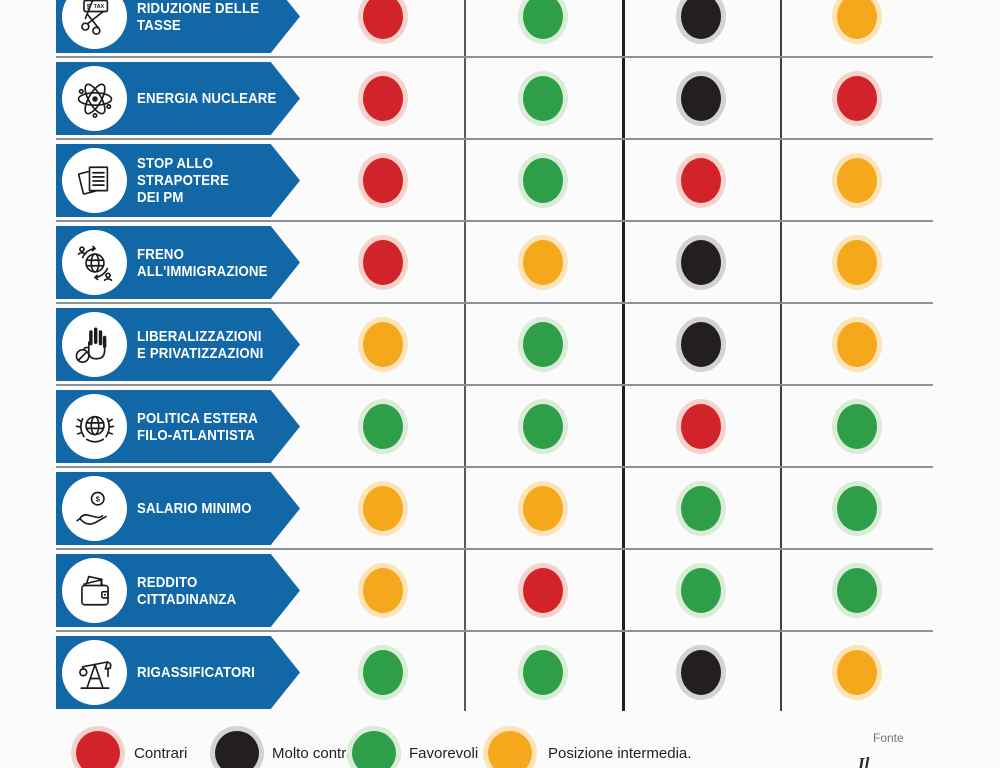 Image resolution: width=1000 pixels, height=768 pixels. What do you see at coordinates (98, 749) in the screenshot?
I see `legend-dot-contrari` at bounding box center [98, 749].